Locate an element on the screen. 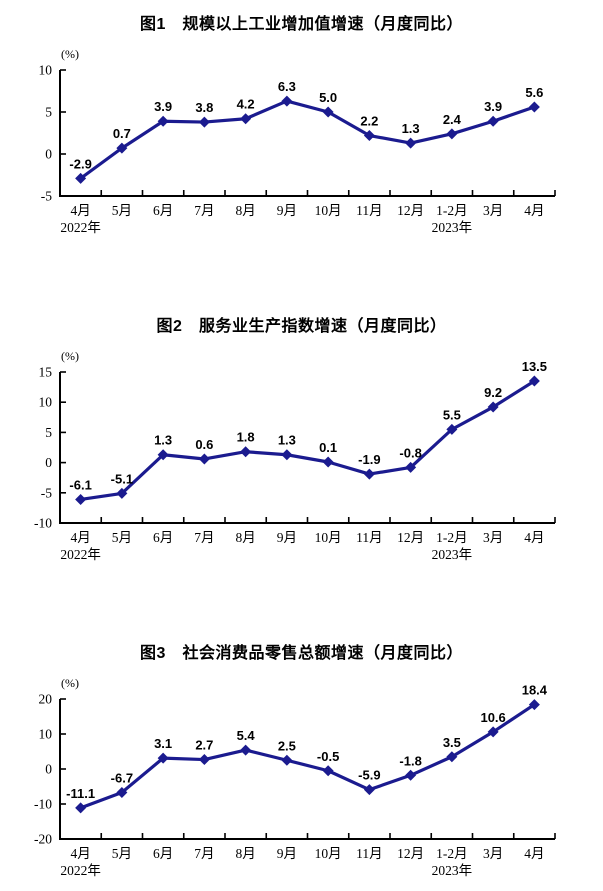  data-point-value-label: 0.6 is located at coordinates (204, 444).